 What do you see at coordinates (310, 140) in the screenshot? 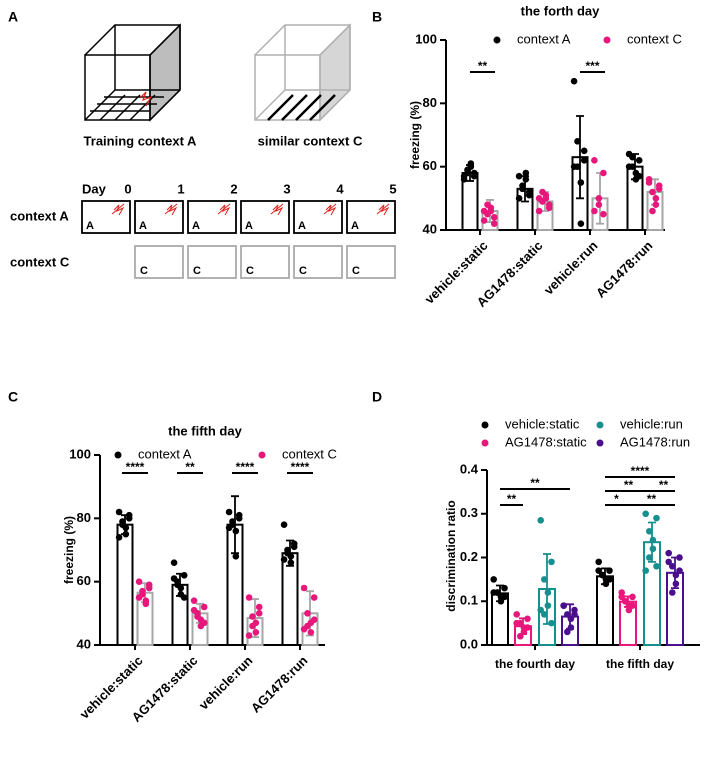
I see `context-title: similar context C` at bounding box center [310, 140].